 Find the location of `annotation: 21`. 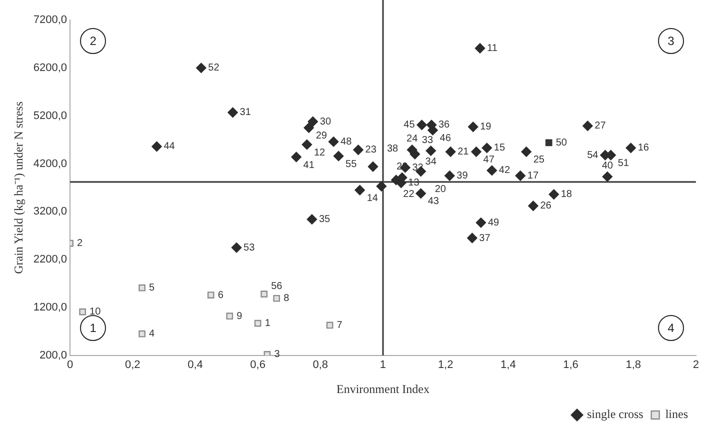

annotation: 21 is located at coordinates (464, 152).